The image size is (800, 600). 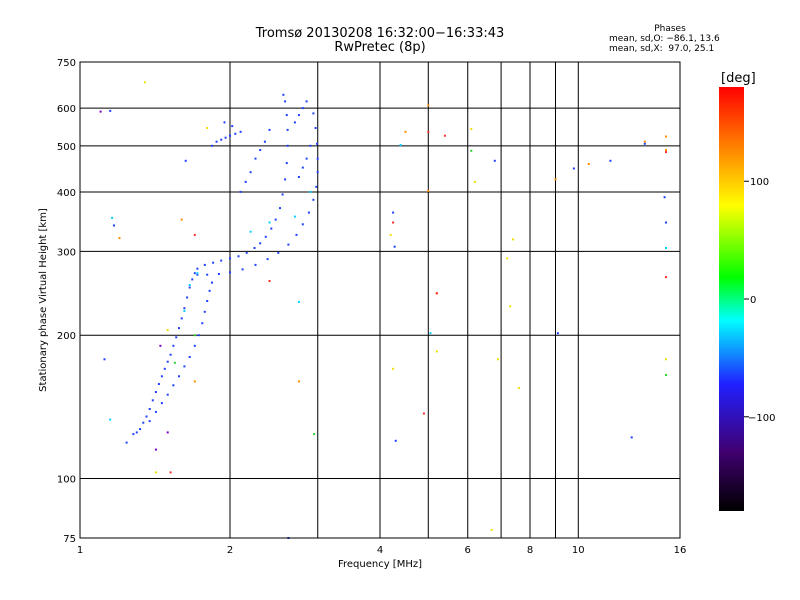 I want to click on colorbar-label: [deg], so click(x=738, y=78).